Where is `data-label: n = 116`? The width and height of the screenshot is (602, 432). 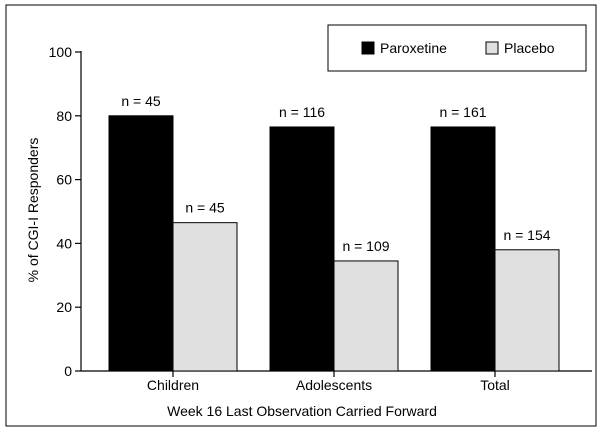
data-label: n = 116 is located at coordinates (302, 112).